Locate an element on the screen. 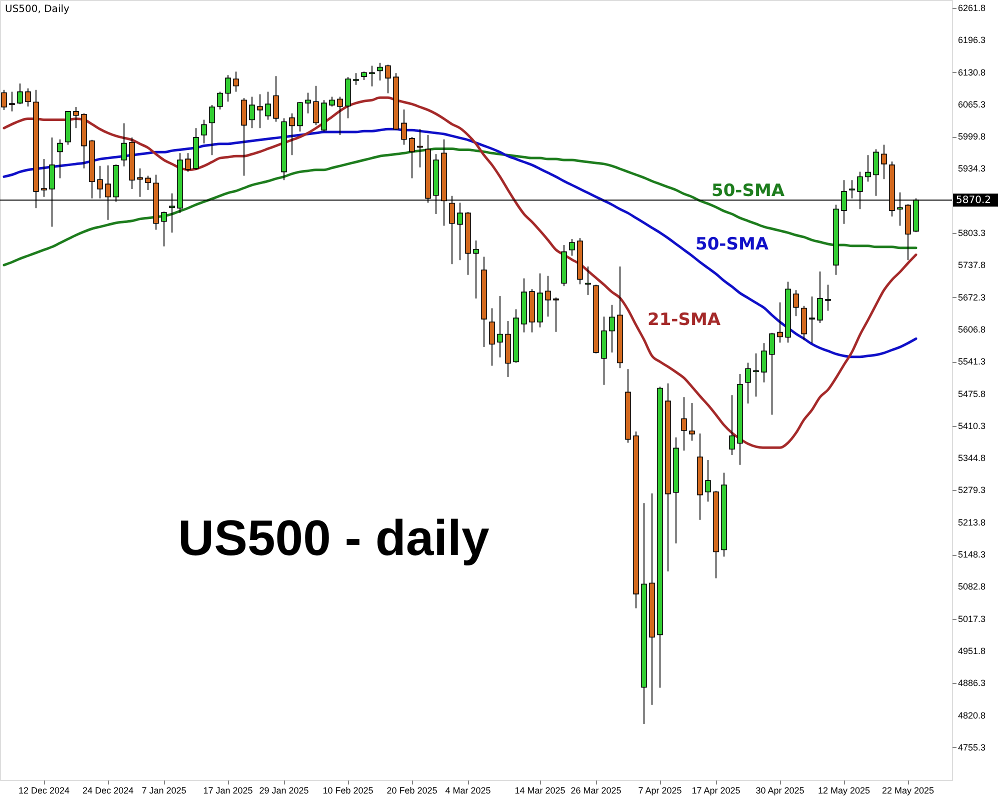 This screenshot has height=800, width=1000. y-tick-label: 5148.3 is located at coordinates (972, 555).